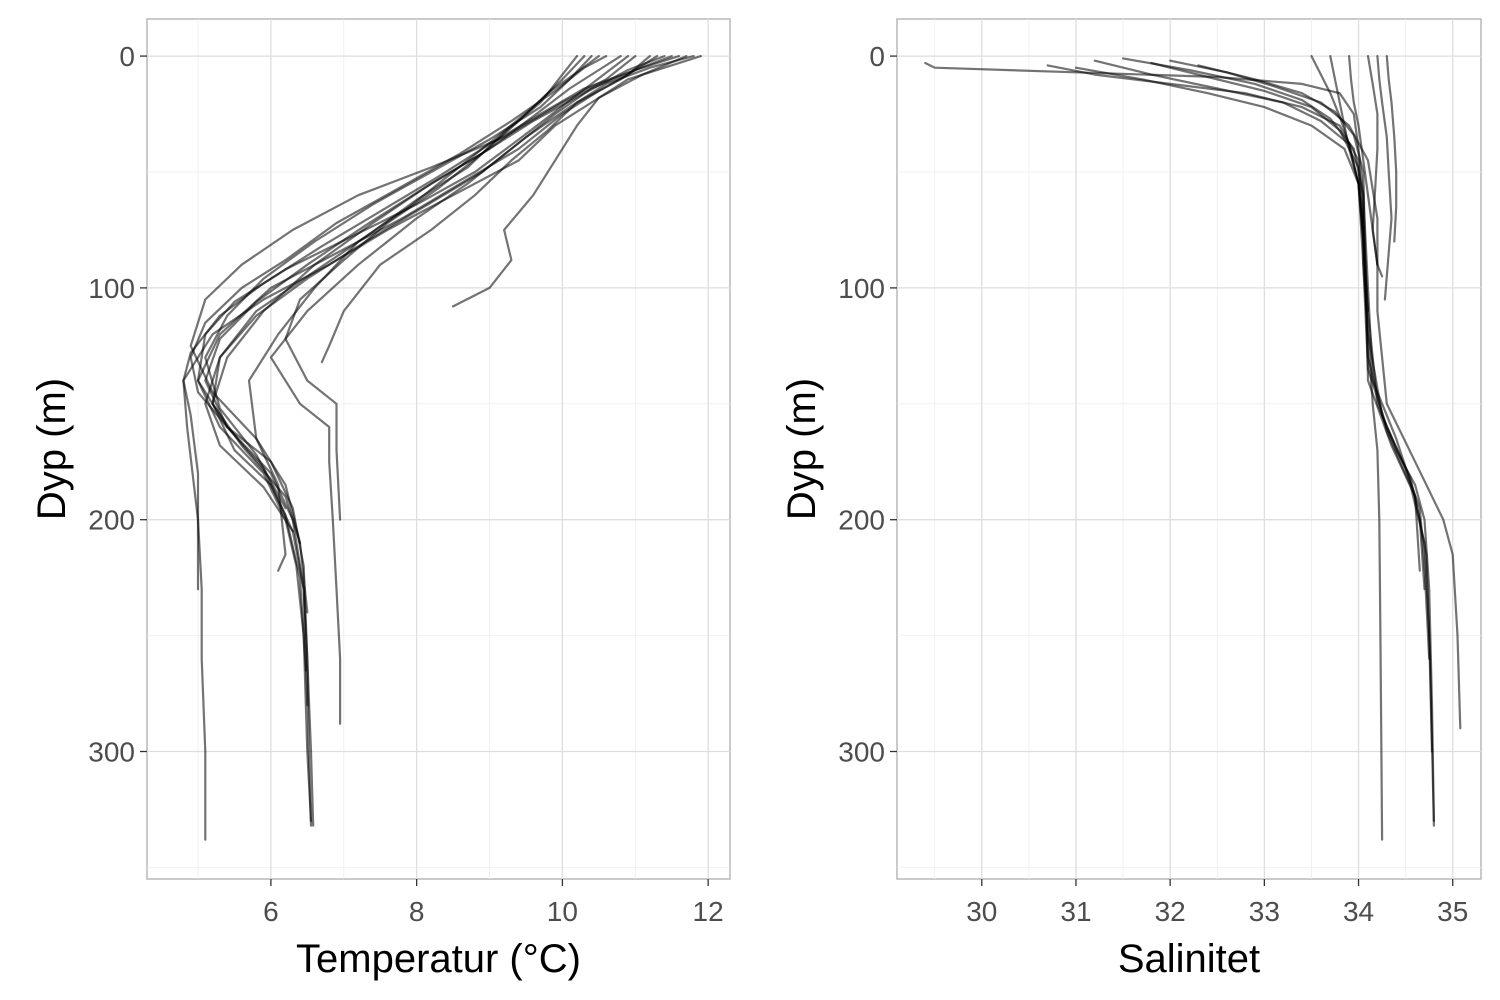  What do you see at coordinates (981, 911) in the screenshot?
I see `salinity-x-tick-label: 30` at bounding box center [981, 911].